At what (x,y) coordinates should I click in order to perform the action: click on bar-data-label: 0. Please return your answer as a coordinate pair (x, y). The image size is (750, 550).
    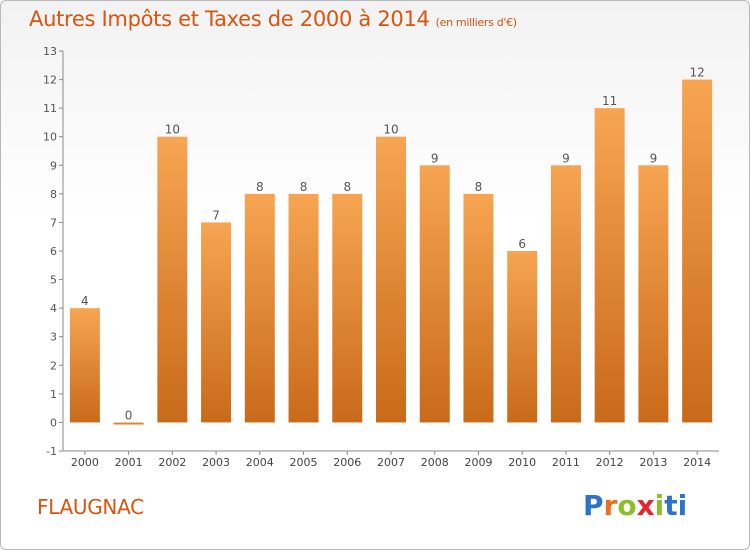
    Looking at the image, I should click on (129, 415).